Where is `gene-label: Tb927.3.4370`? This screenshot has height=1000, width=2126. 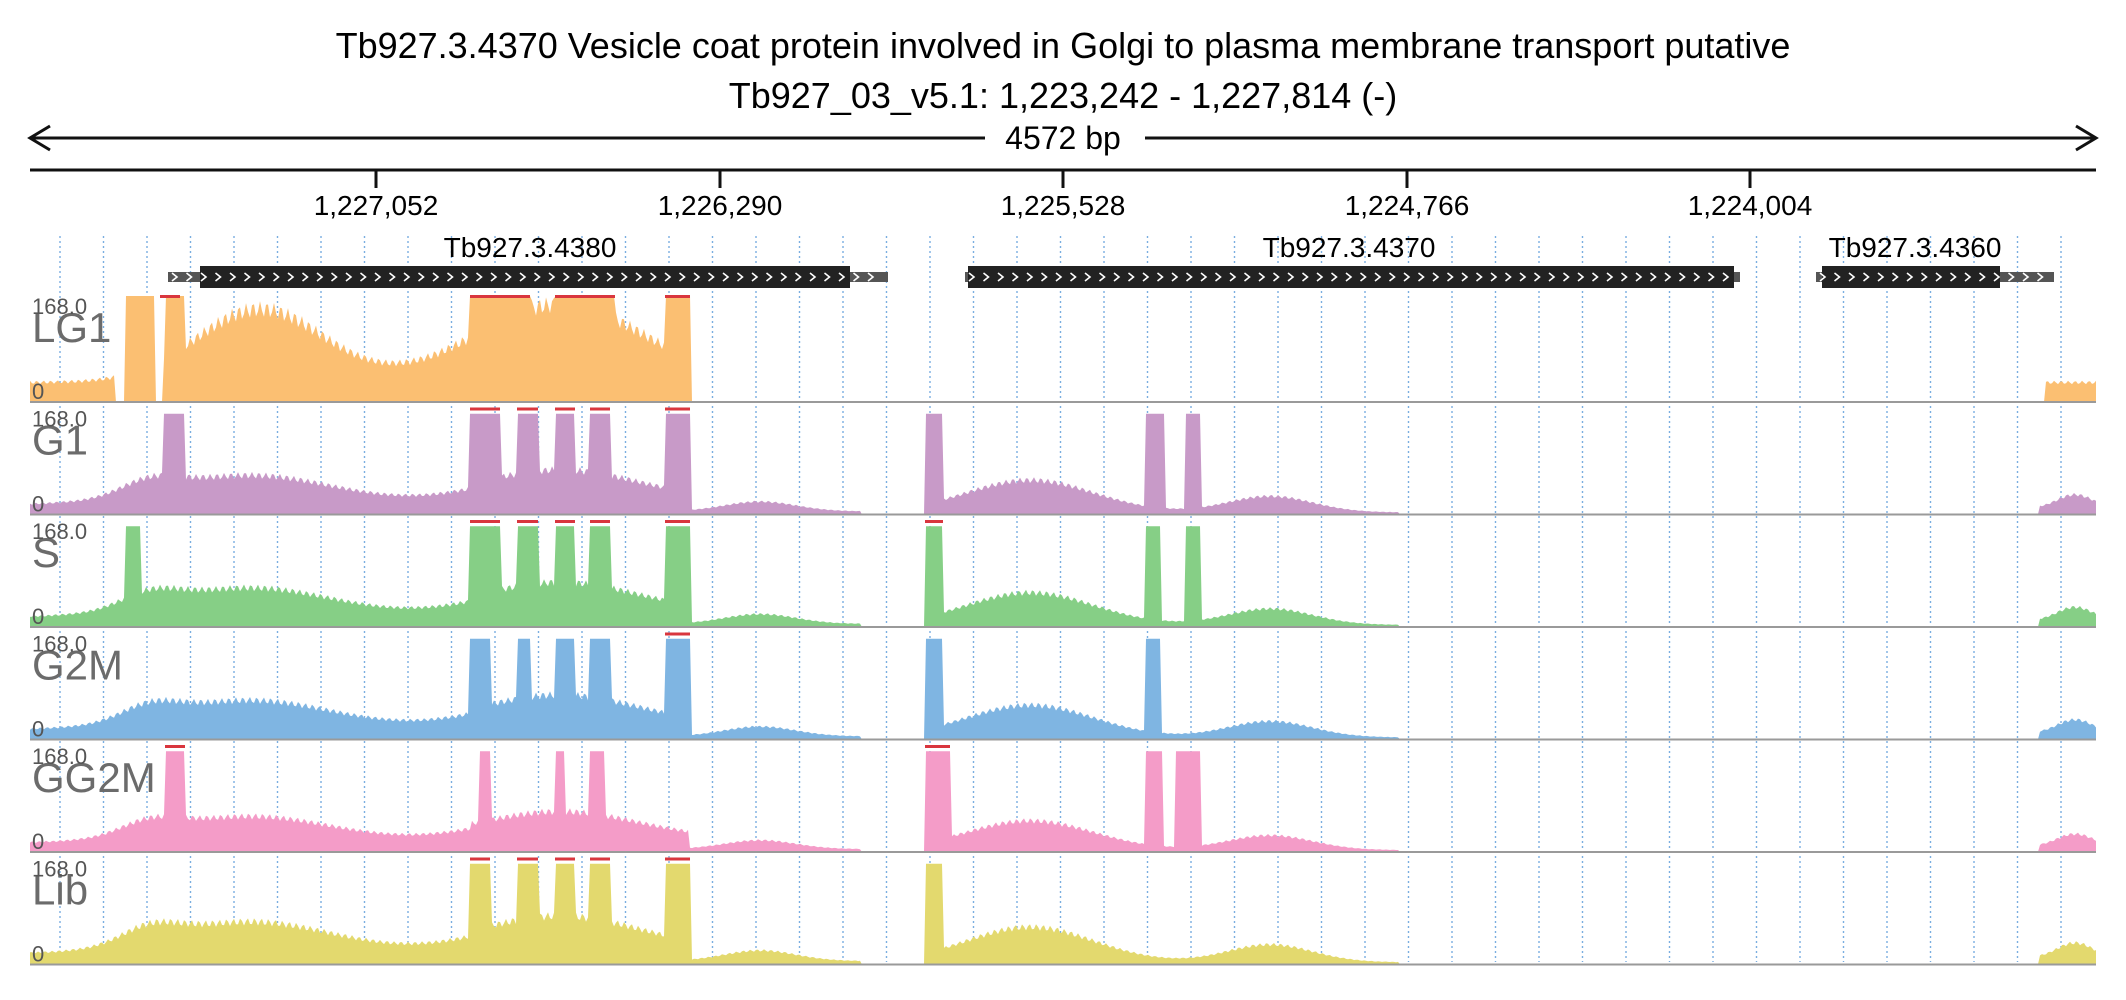
gene-label: Tb927.3.4370 is located at coordinates (1349, 247).